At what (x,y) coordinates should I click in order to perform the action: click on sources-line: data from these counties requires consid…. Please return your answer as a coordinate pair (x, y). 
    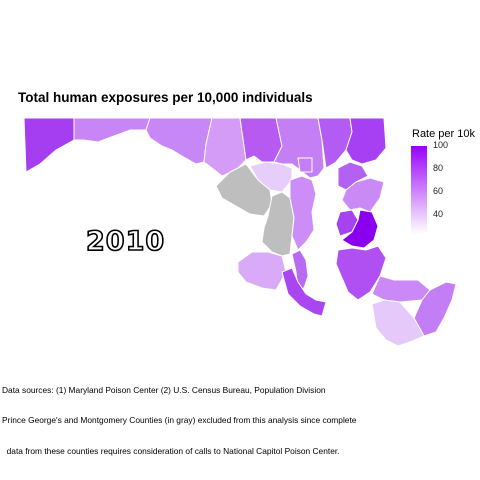
    Looking at the image, I should click on (171, 451).